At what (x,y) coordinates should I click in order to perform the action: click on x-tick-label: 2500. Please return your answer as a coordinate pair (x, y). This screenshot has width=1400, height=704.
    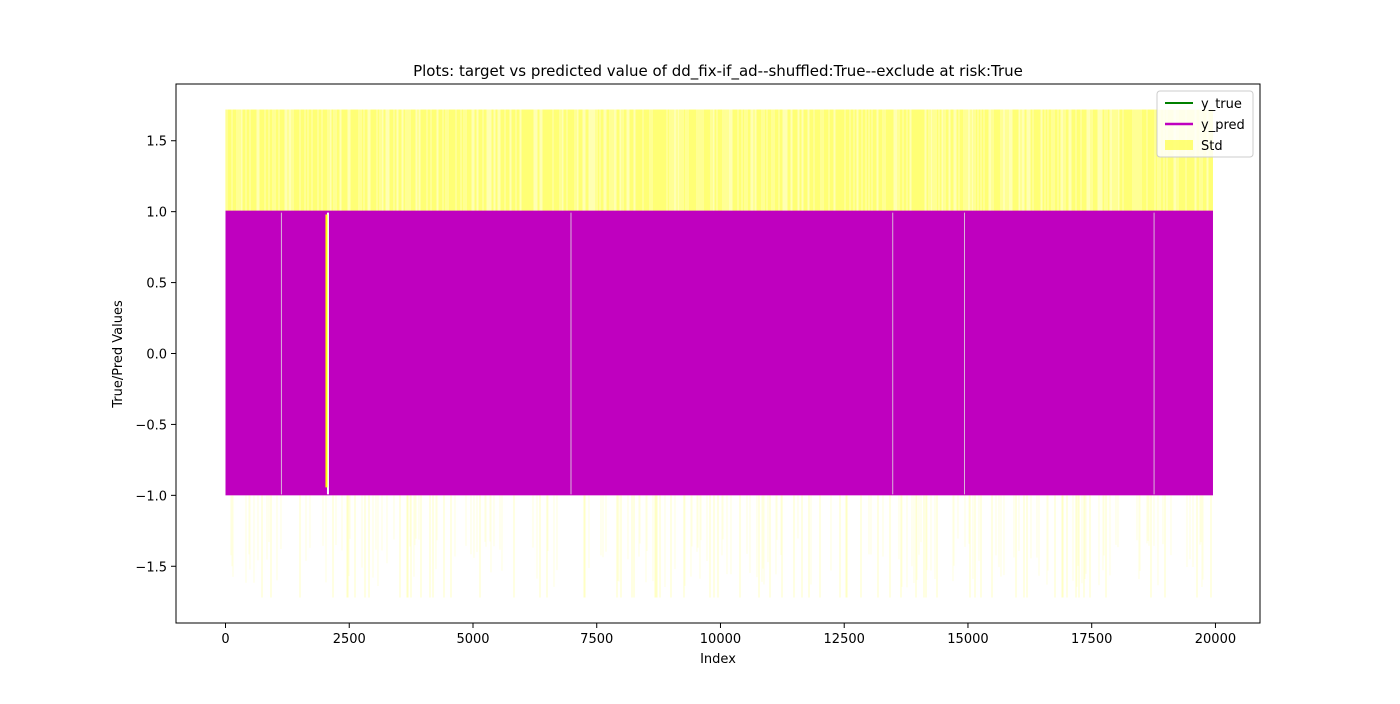
    Looking at the image, I should click on (349, 639).